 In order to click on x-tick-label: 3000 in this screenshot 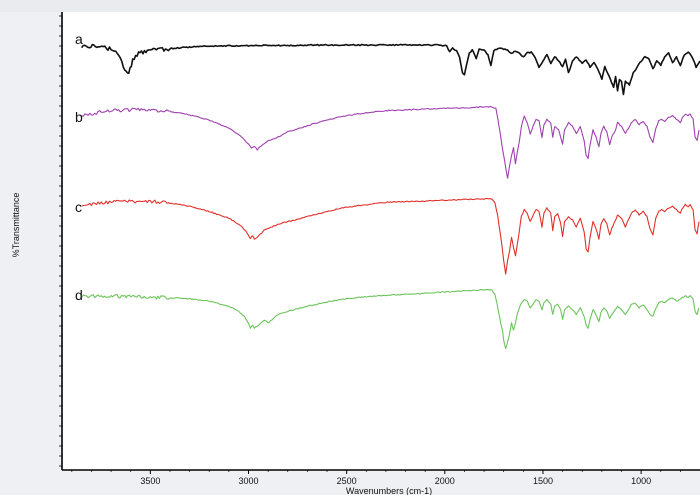, I will do `click(248, 481)`.